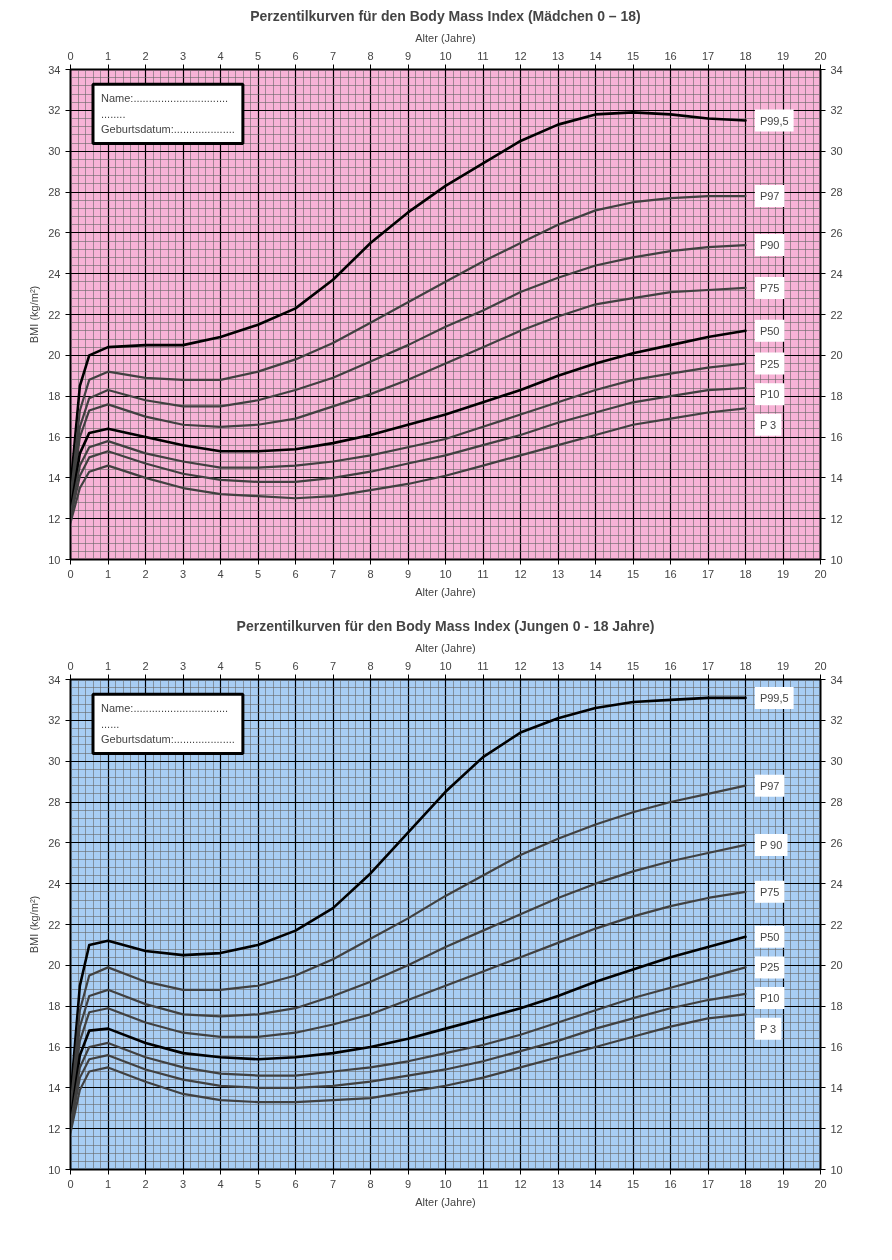 The image size is (892, 1260). What do you see at coordinates (520, 665) in the screenshot?
I see `x2-tick-label: 12` at bounding box center [520, 665].